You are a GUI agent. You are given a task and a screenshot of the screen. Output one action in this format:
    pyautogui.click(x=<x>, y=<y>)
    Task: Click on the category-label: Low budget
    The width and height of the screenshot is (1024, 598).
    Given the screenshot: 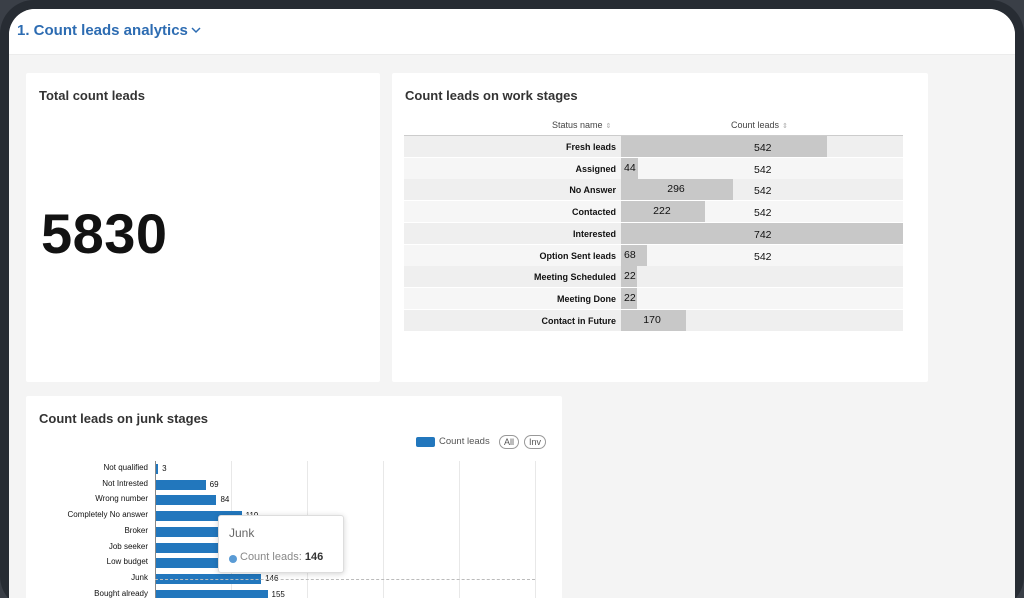 What is the action you would take?
    pyautogui.click(x=127, y=562)
    